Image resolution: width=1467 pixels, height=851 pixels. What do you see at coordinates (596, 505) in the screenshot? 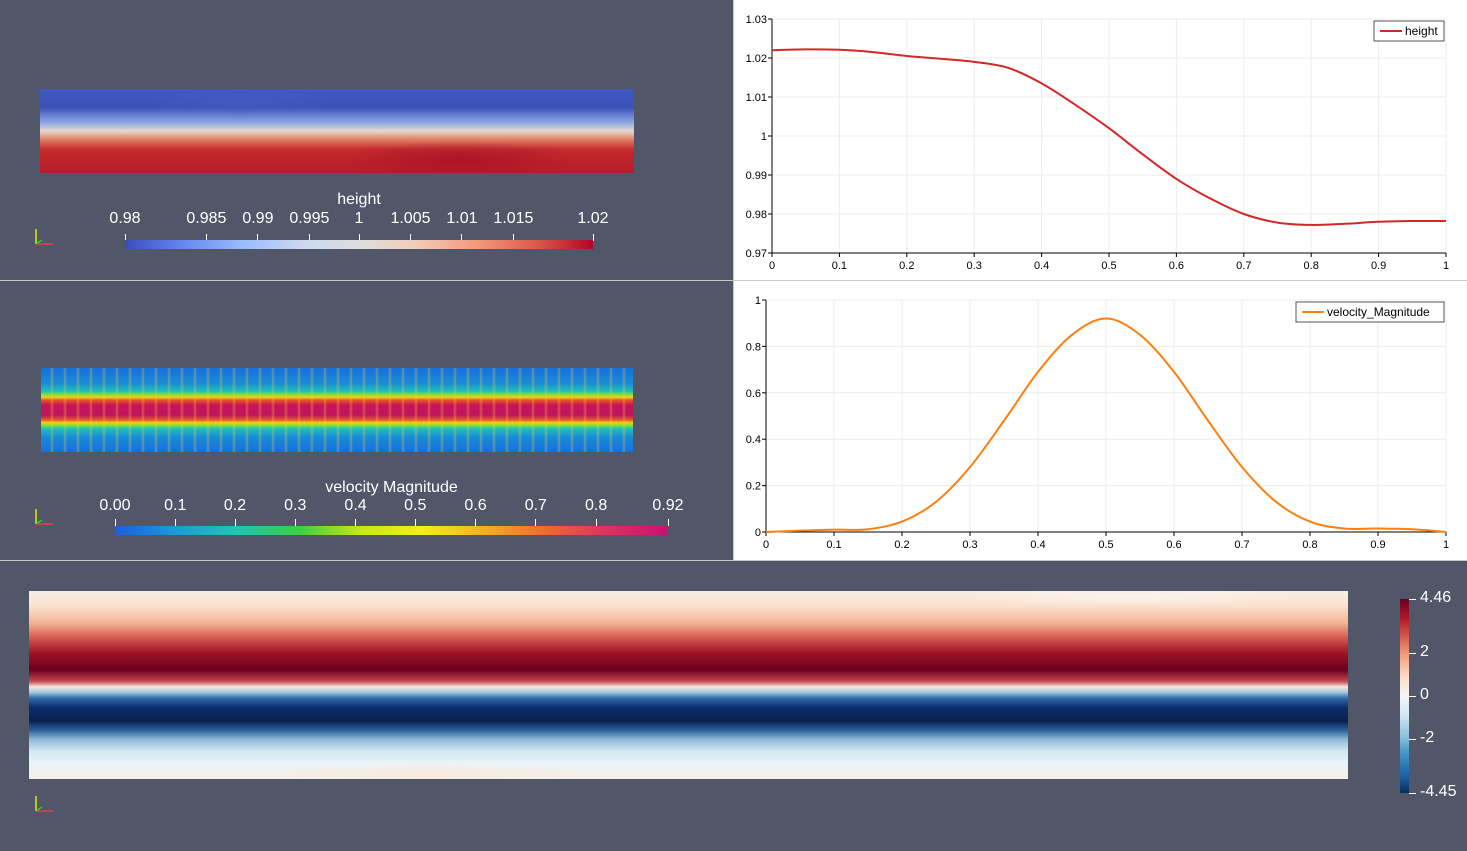
I see `velocity-colorbar-tick-label: 0.8` at bounding box center [596, 505].